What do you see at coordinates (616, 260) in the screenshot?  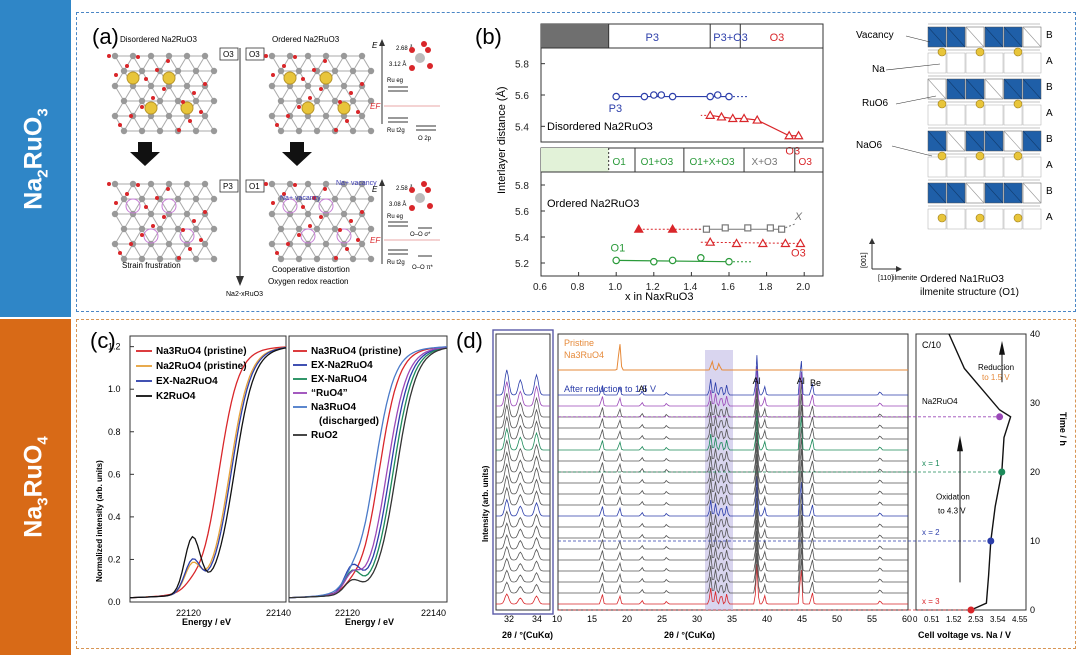 I see `b-o1-point` at bounding box center [616, 260].